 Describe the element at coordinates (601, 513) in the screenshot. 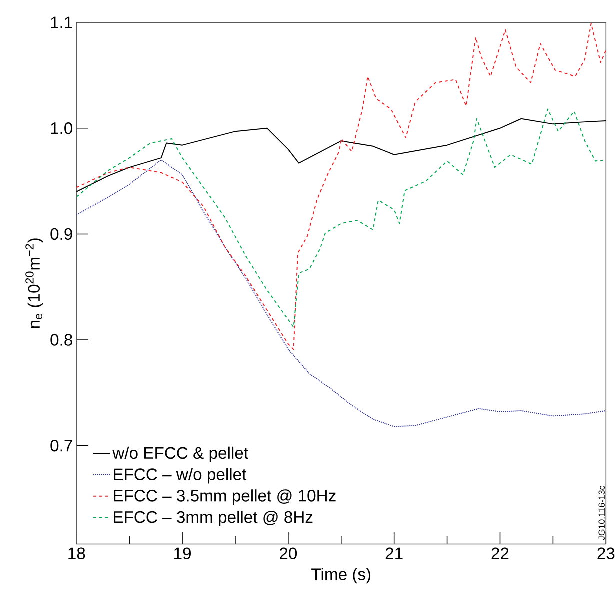

I see `annotation: JG10.116-13c` at that location.